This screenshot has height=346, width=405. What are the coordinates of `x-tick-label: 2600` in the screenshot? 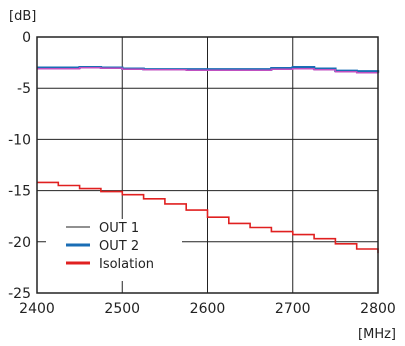 It's located at (208, 309).